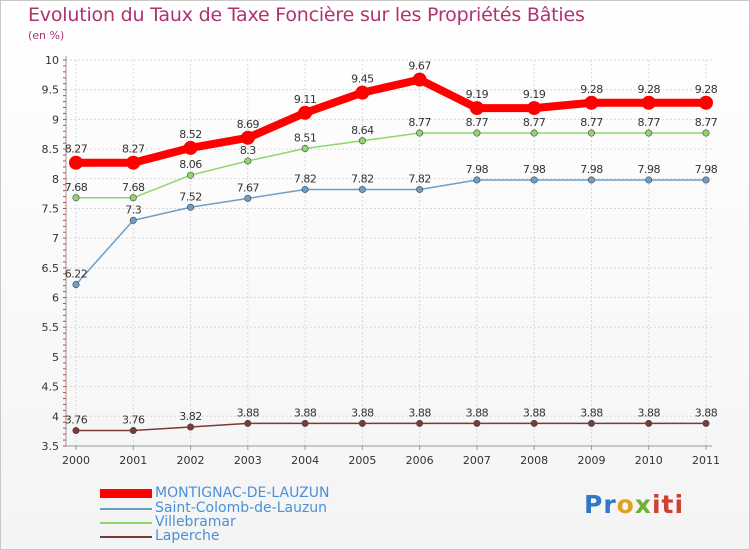 This screenshot has width=750, height=550. Describe the element at coordinates (133, 209) in the screenshot. I see `data-label-1: 7.3` at that location.